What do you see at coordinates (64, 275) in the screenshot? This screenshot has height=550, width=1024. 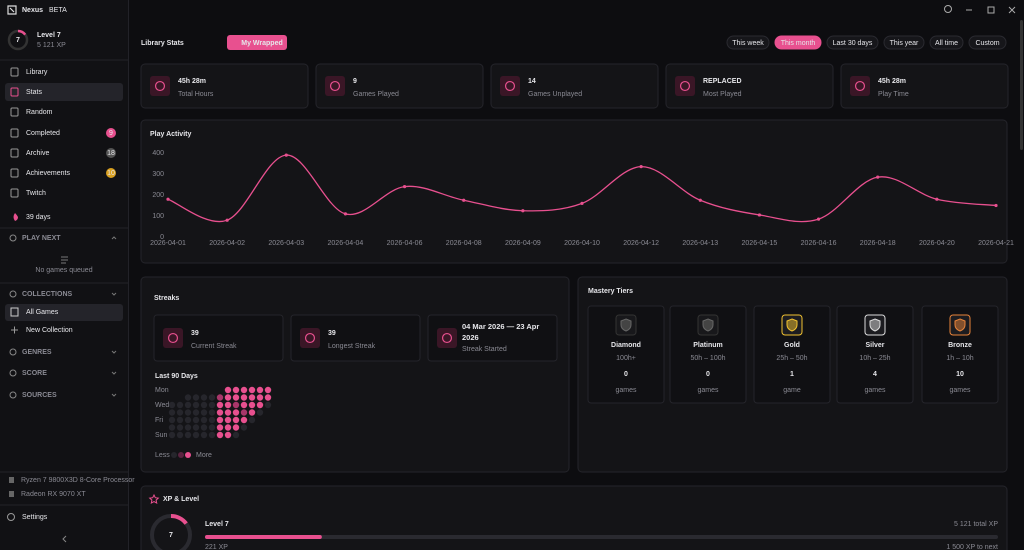 I see `sidebar` at bounding box center [64, 275].